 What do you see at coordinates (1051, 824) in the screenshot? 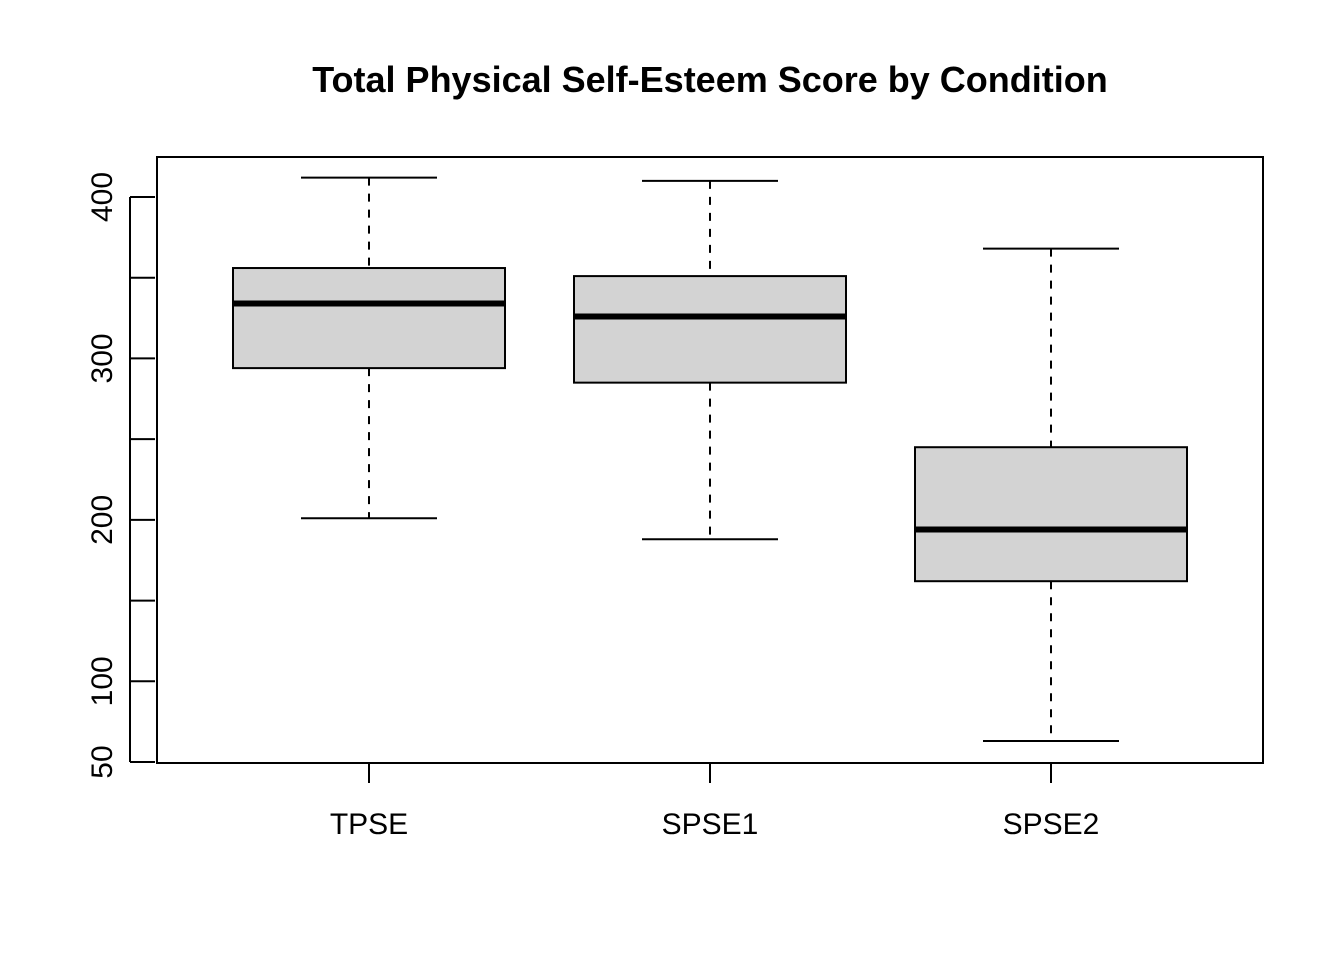
I see `x-tick-label: SPSE2` at bounding box center [1051, 824].